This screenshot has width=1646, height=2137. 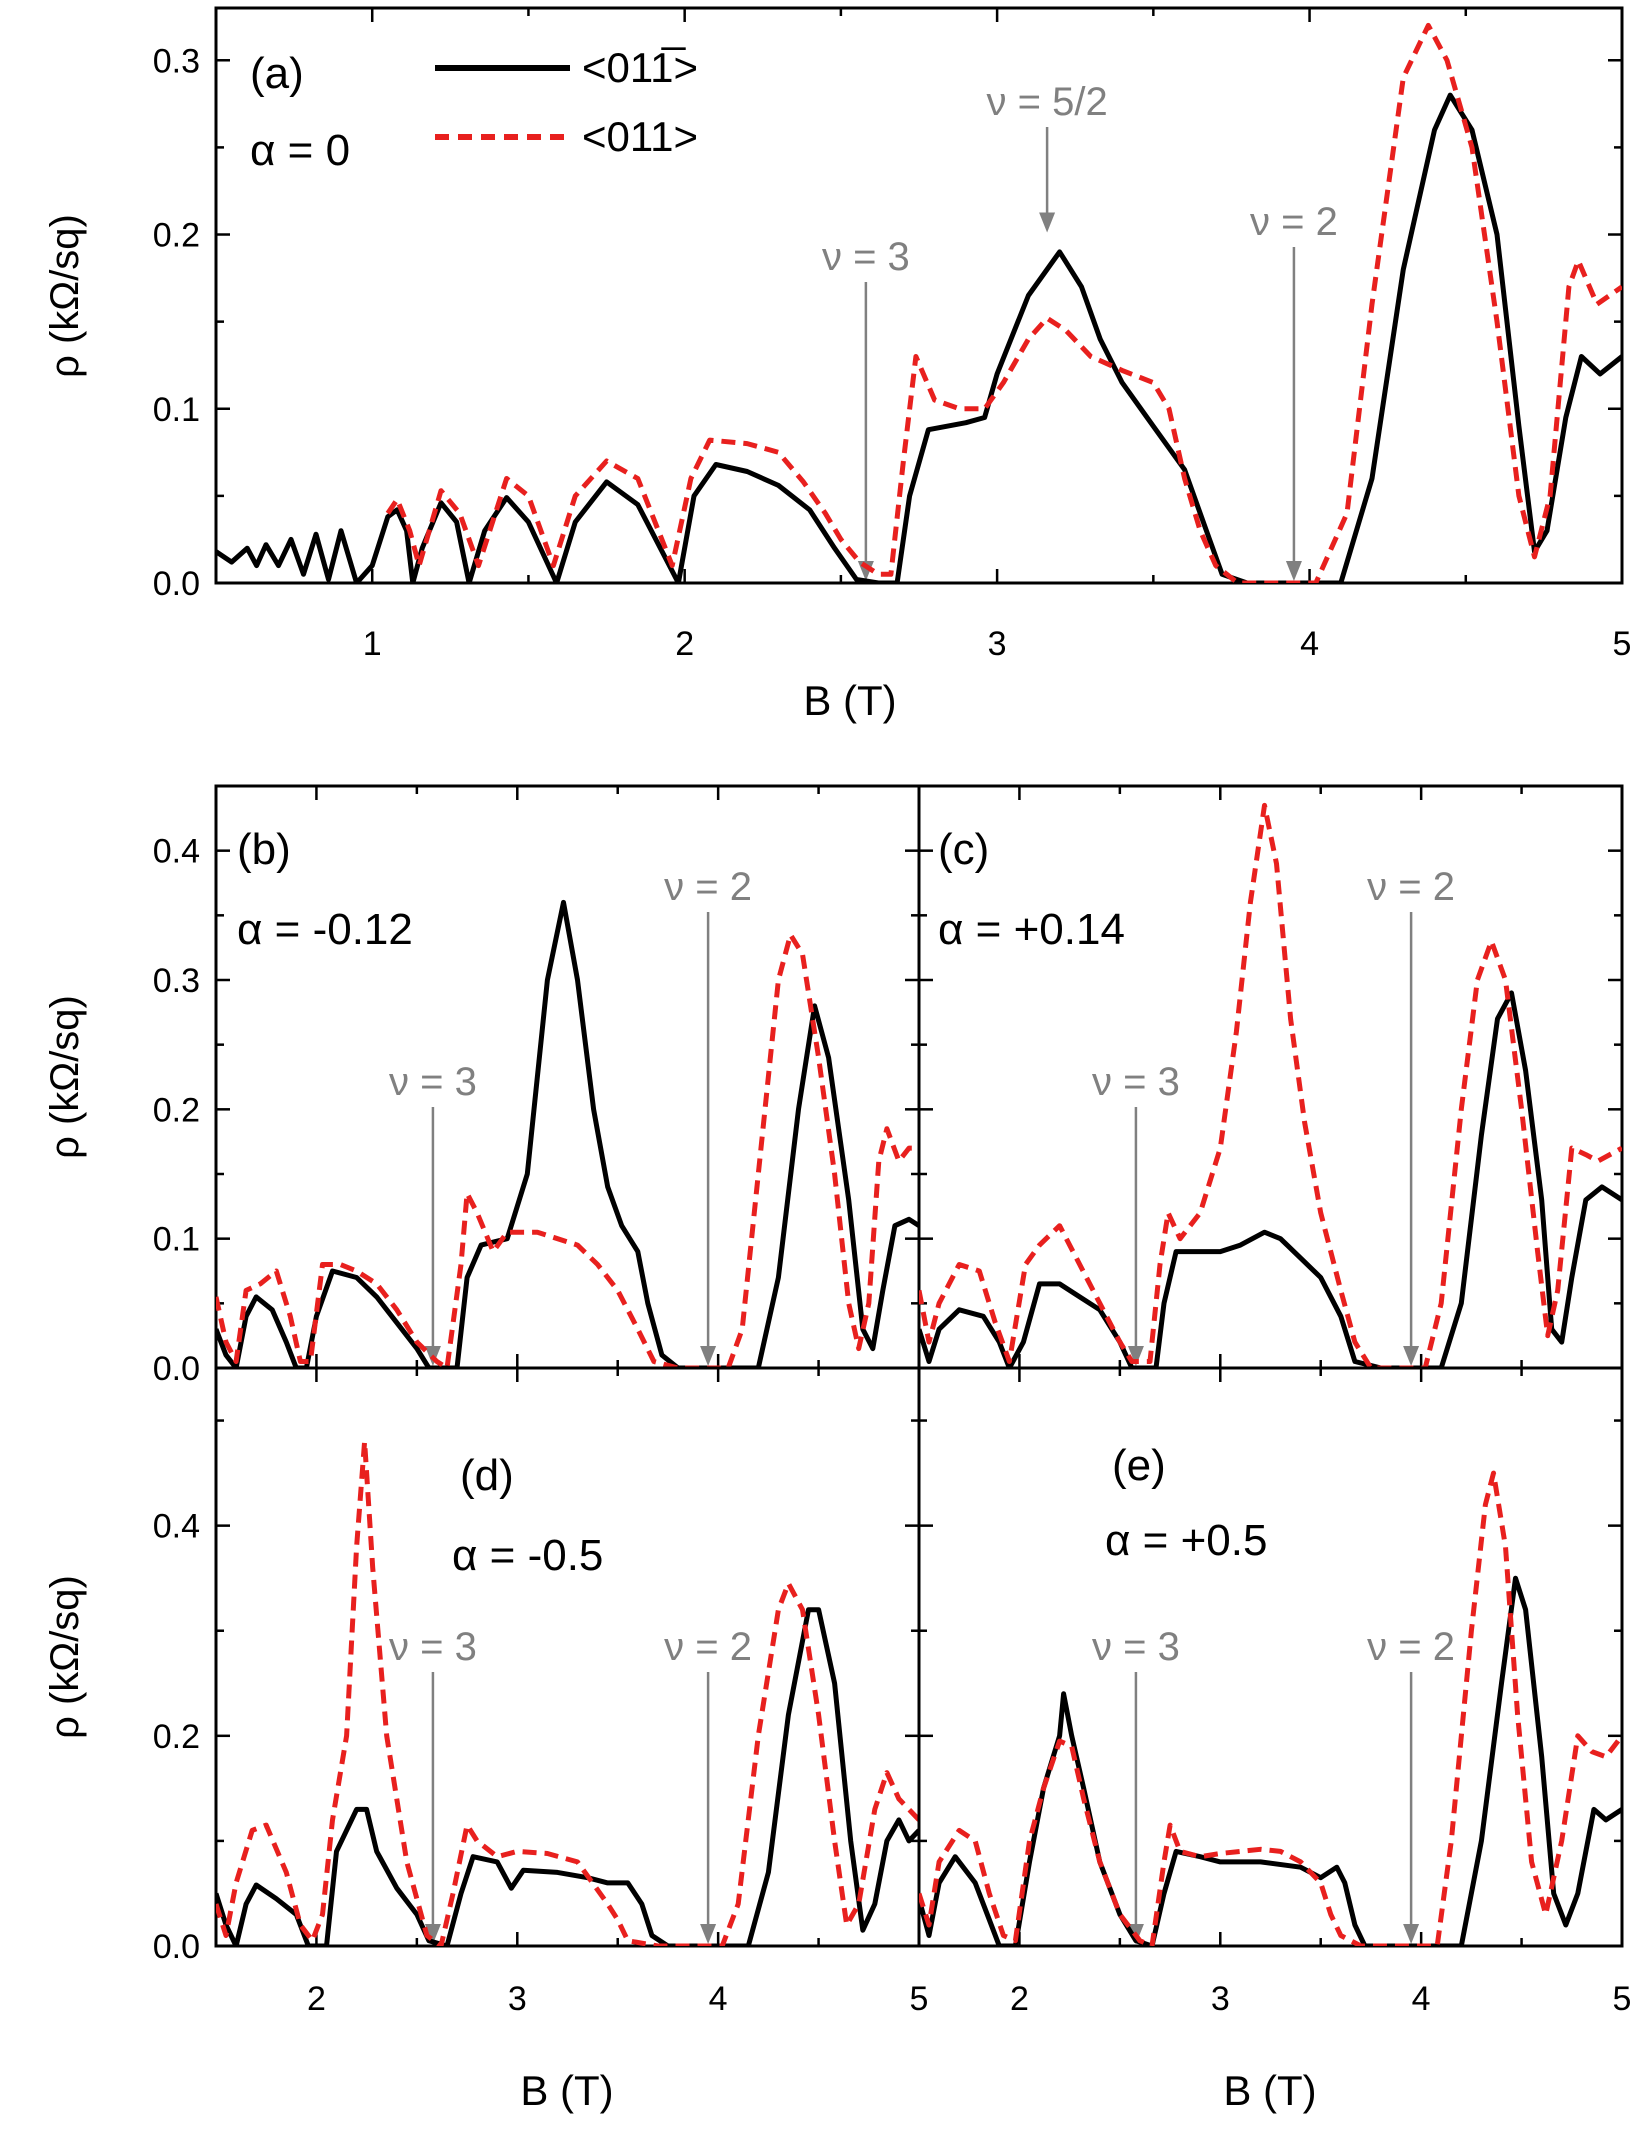 What do you see at coordinates (566, 2090) in the screenshot?
I see `panel-d-xlabel: B (T)` at bounding box center [566, 2090].